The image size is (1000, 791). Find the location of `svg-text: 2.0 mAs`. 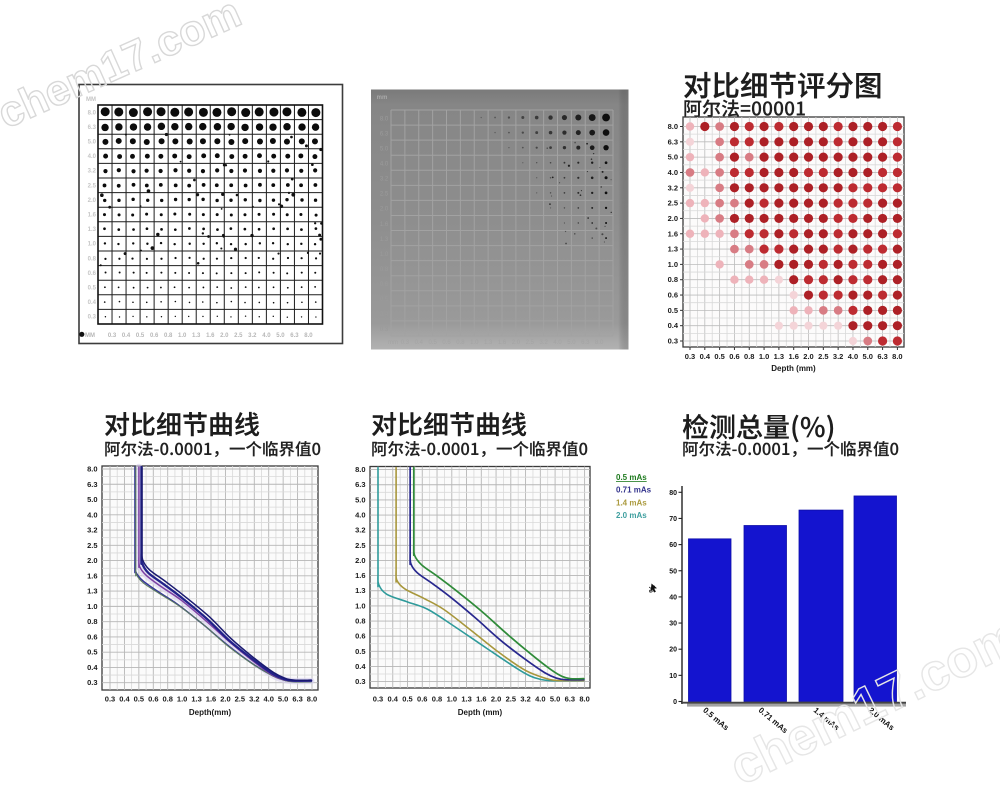

svg-text: 2.0 mAs is located at coordinates (631, 515).